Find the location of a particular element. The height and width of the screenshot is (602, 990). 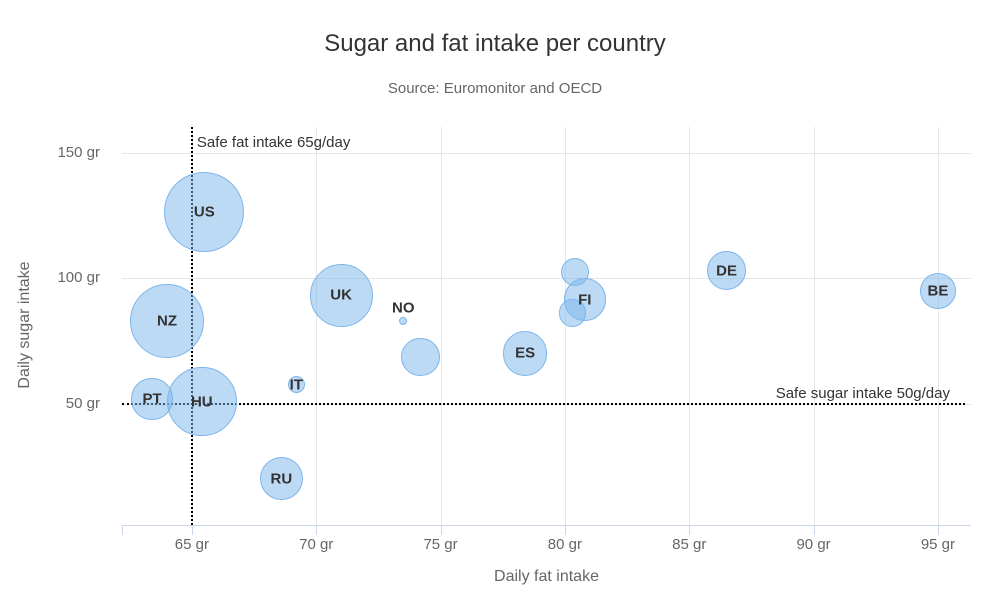

bubble-no is located at coordinates (403, 320).